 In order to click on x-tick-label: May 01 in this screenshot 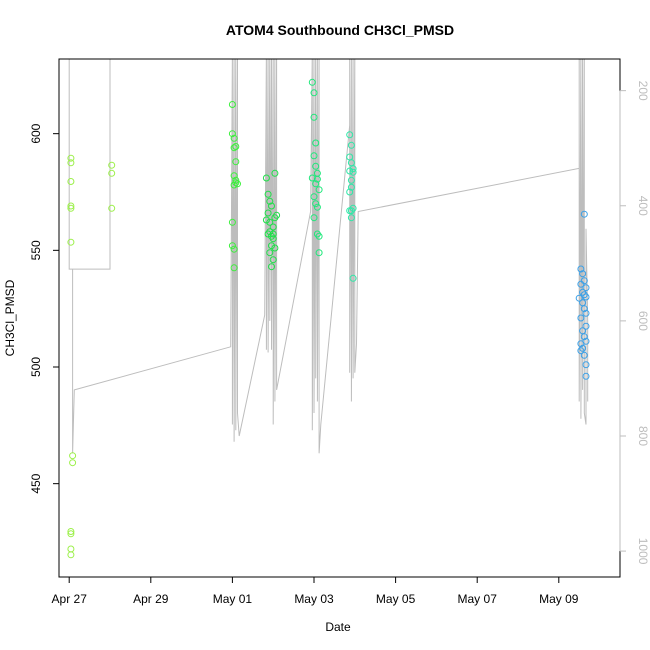, I will do `click(233, 599)`.